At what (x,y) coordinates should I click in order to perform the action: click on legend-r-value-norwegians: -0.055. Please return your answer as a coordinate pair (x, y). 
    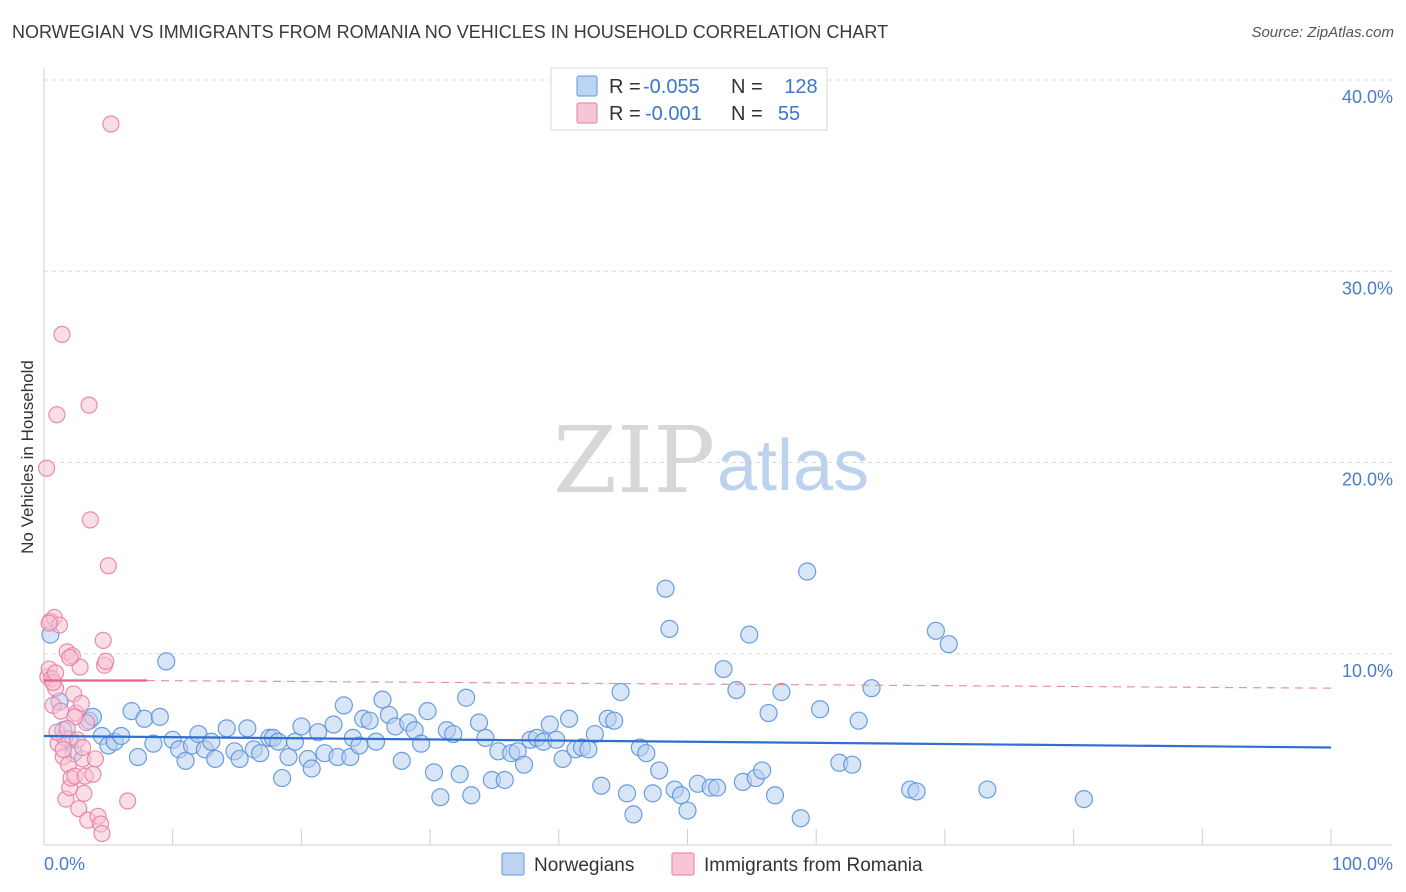
    Looking at the image, I should click on (671, 87).